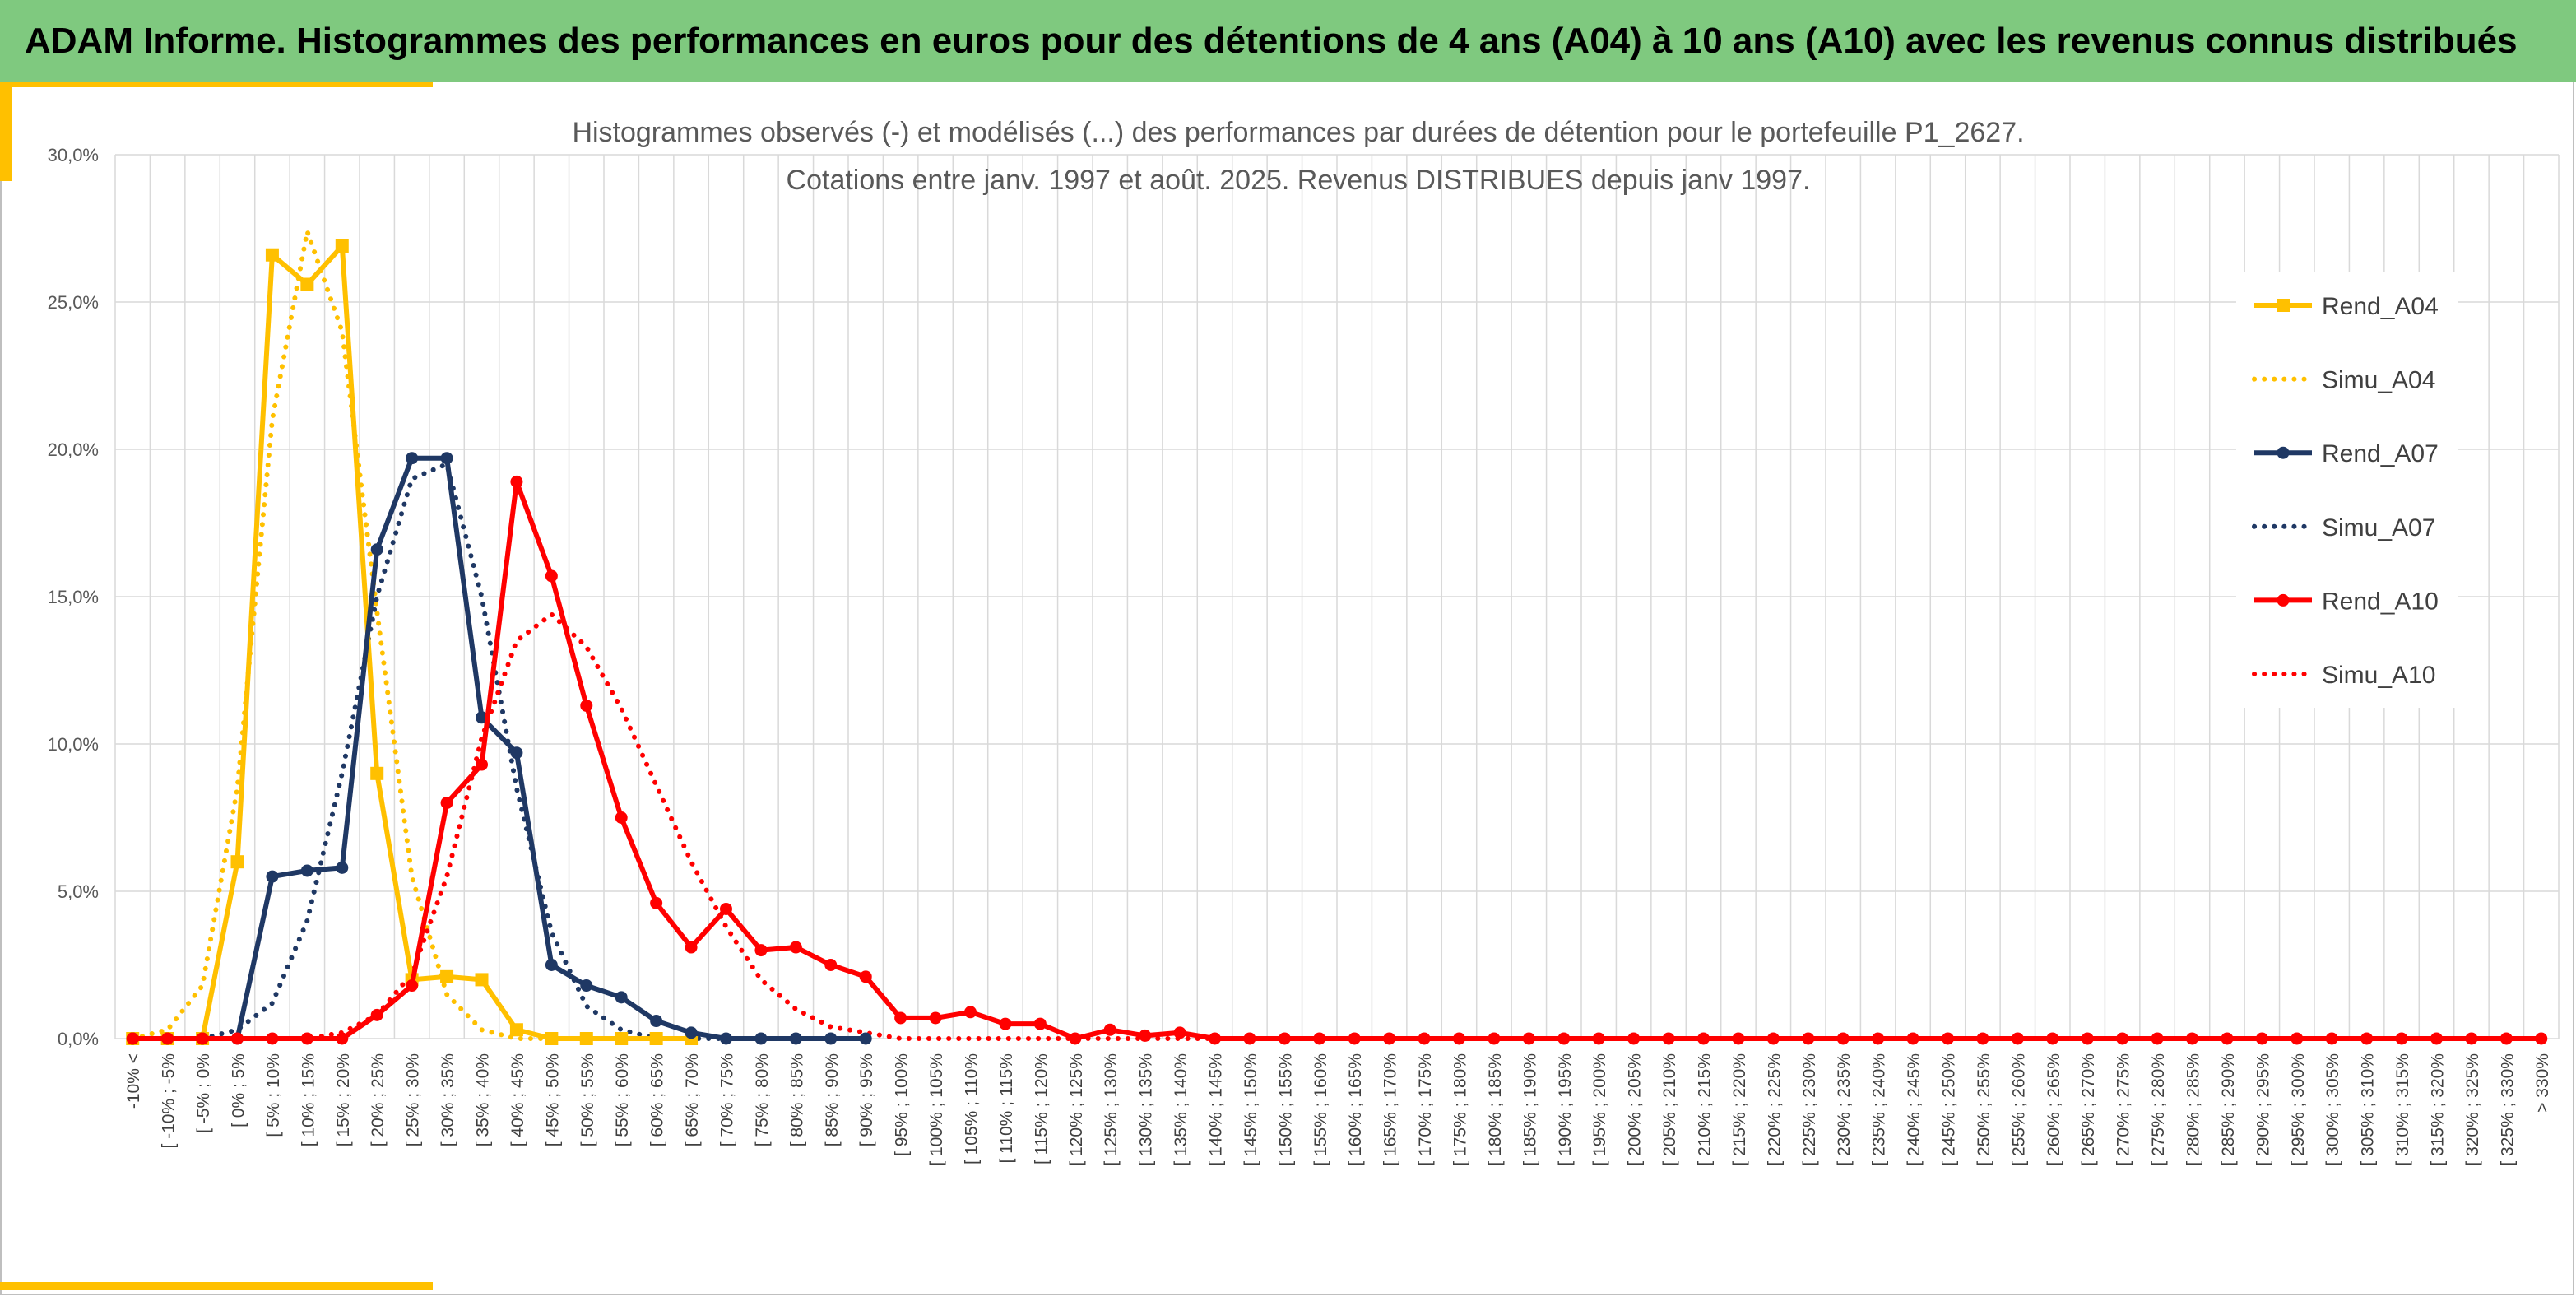 The height and width of the screenshot is (1297, 2576). I want to click on x-tick-label: [ 235% ; 240%, so click(1879, 1109).